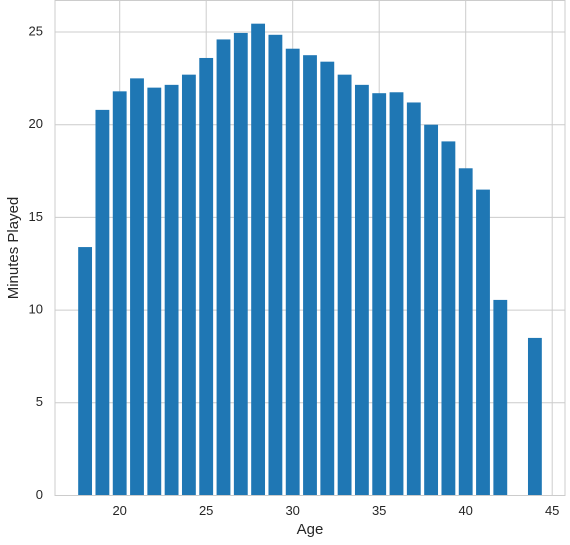 Image resolution: width=570 pixels, height=545 pixels. I want to click on x-tick-label: 40, so click(465, 510).